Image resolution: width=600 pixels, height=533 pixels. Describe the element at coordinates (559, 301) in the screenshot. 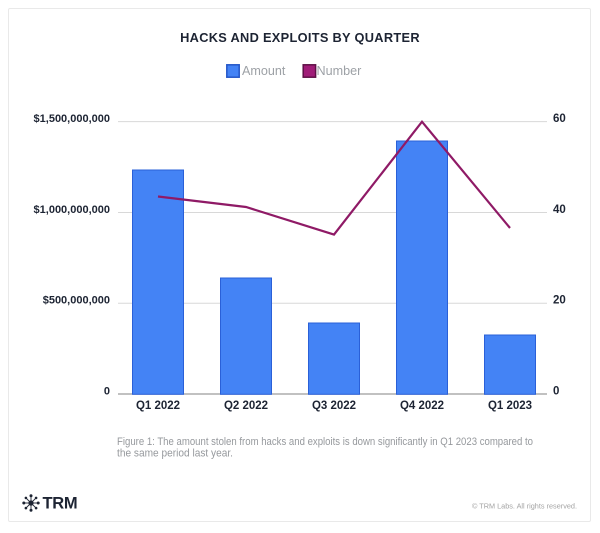

I see `svg-text: 20` at that location.